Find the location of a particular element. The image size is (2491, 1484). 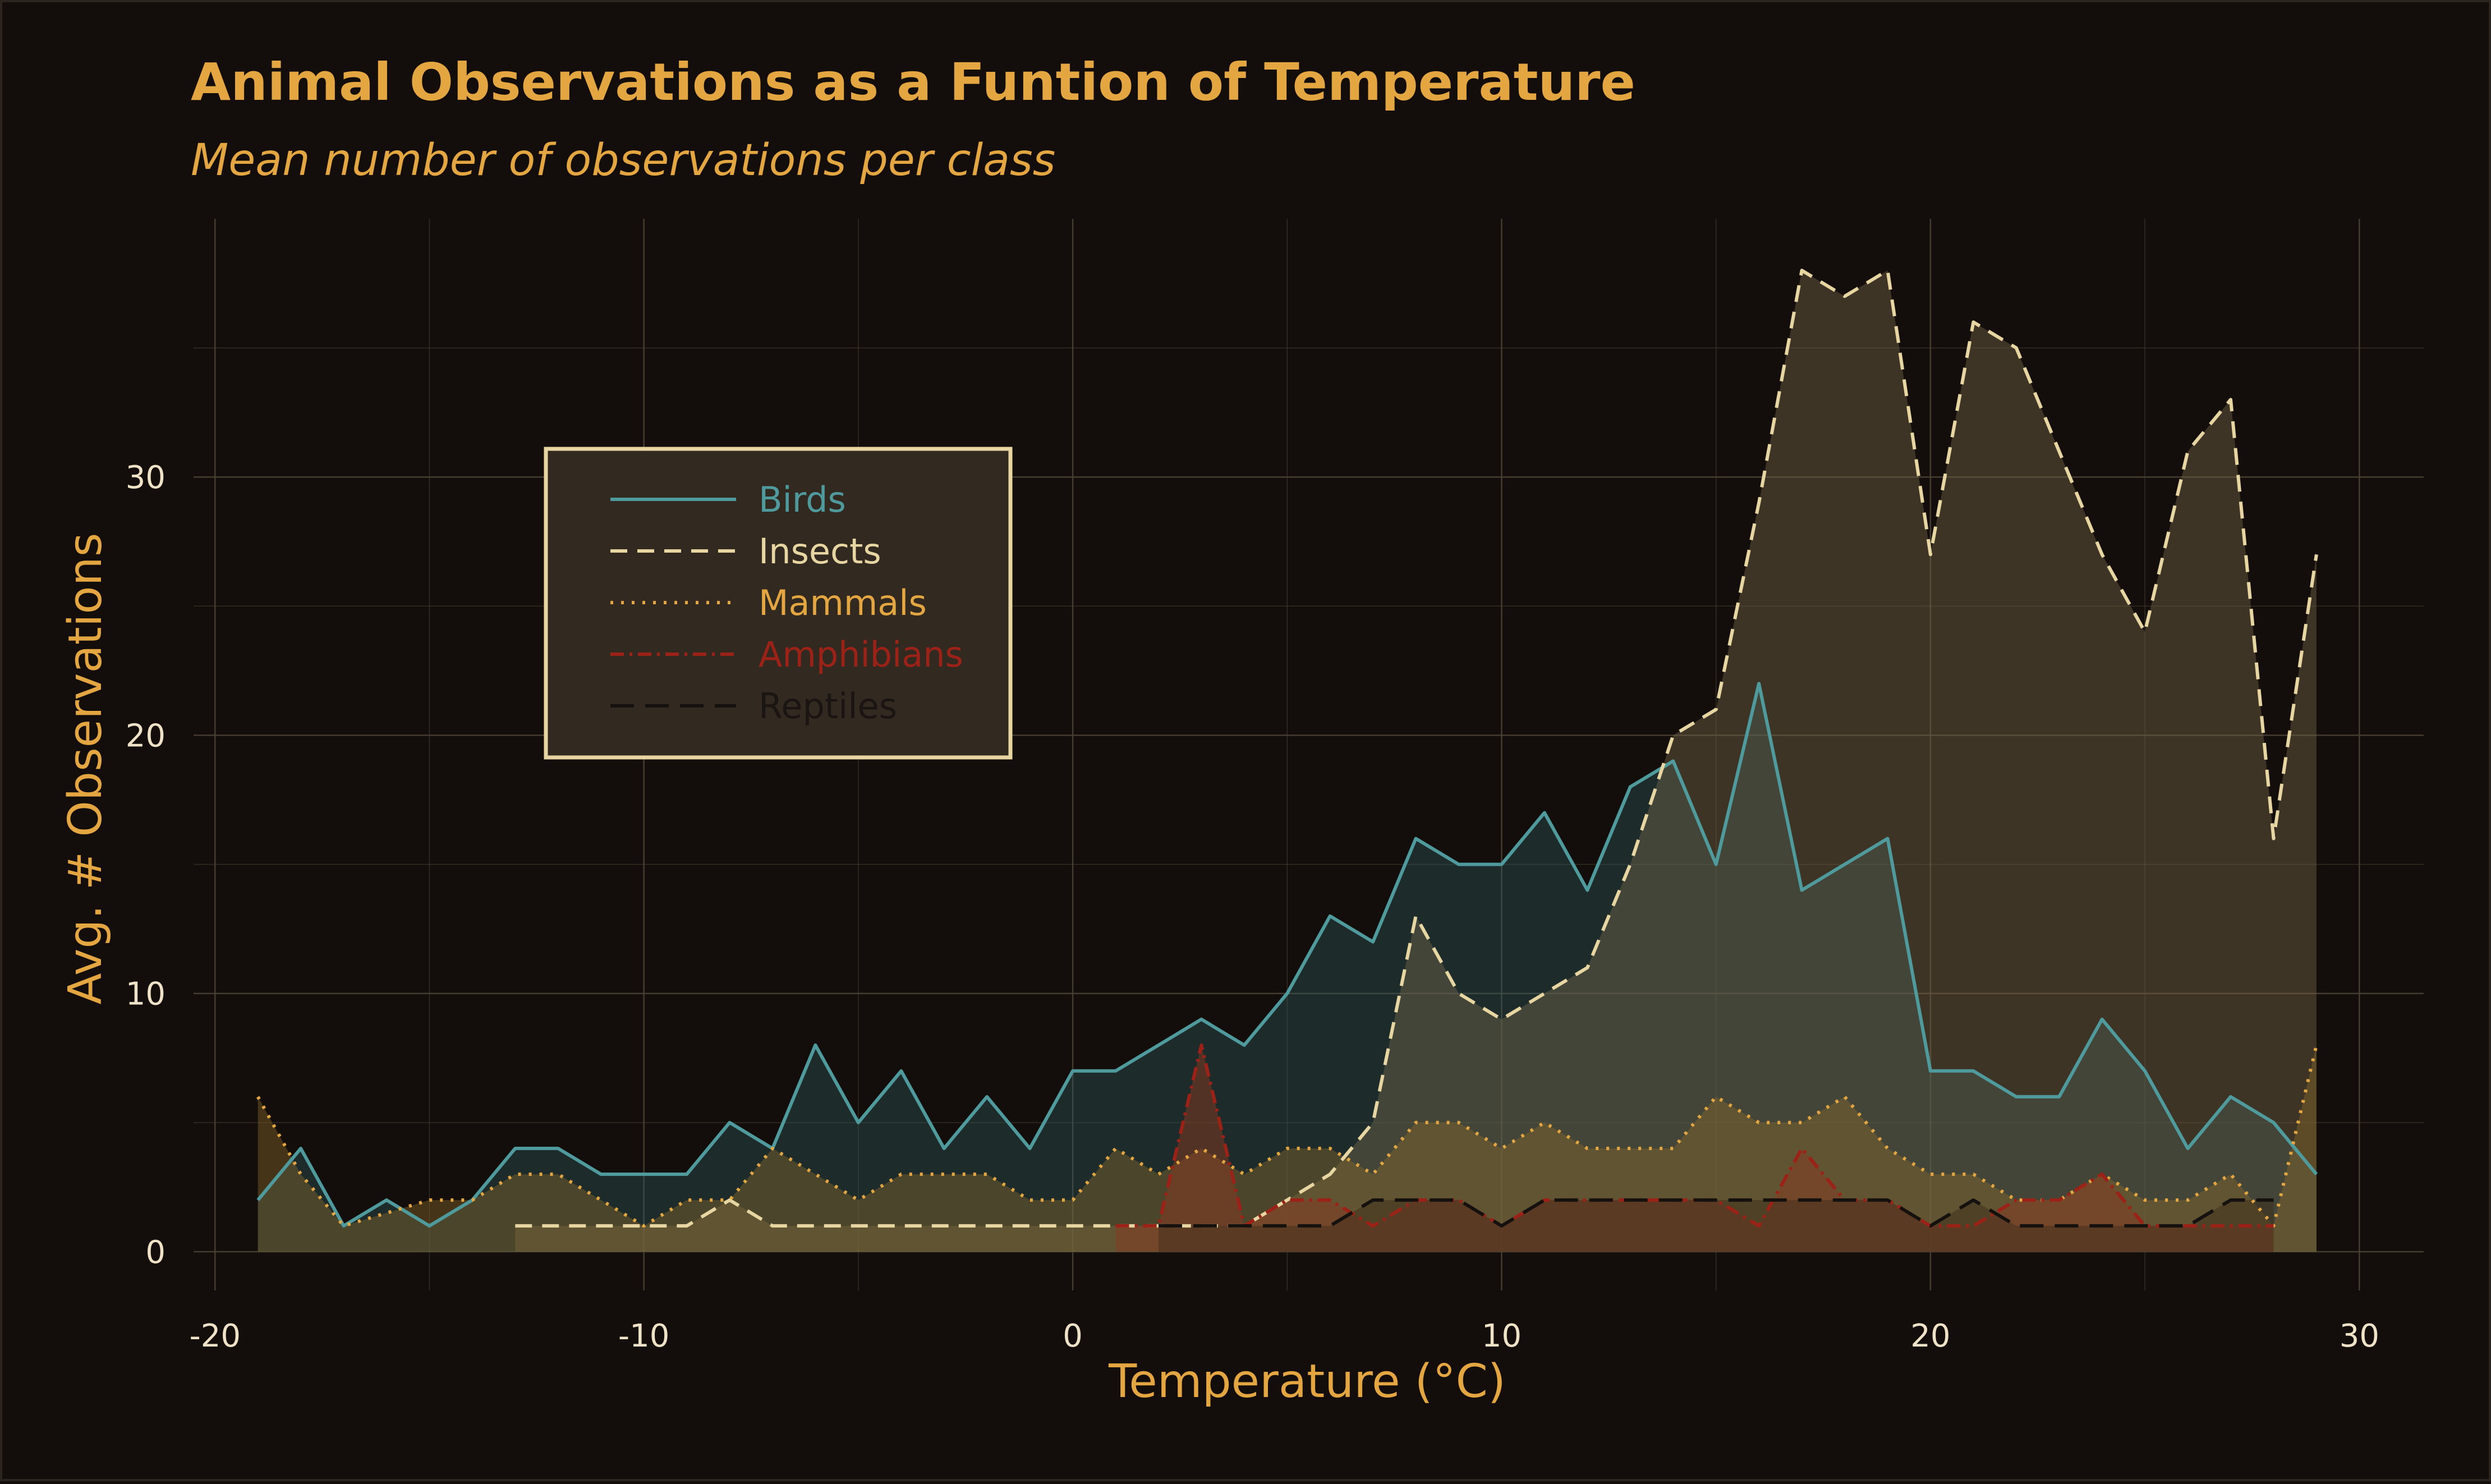

legend: Birds Insects Mammals Amphibians Reptiles is located at coordinates (778, 603).